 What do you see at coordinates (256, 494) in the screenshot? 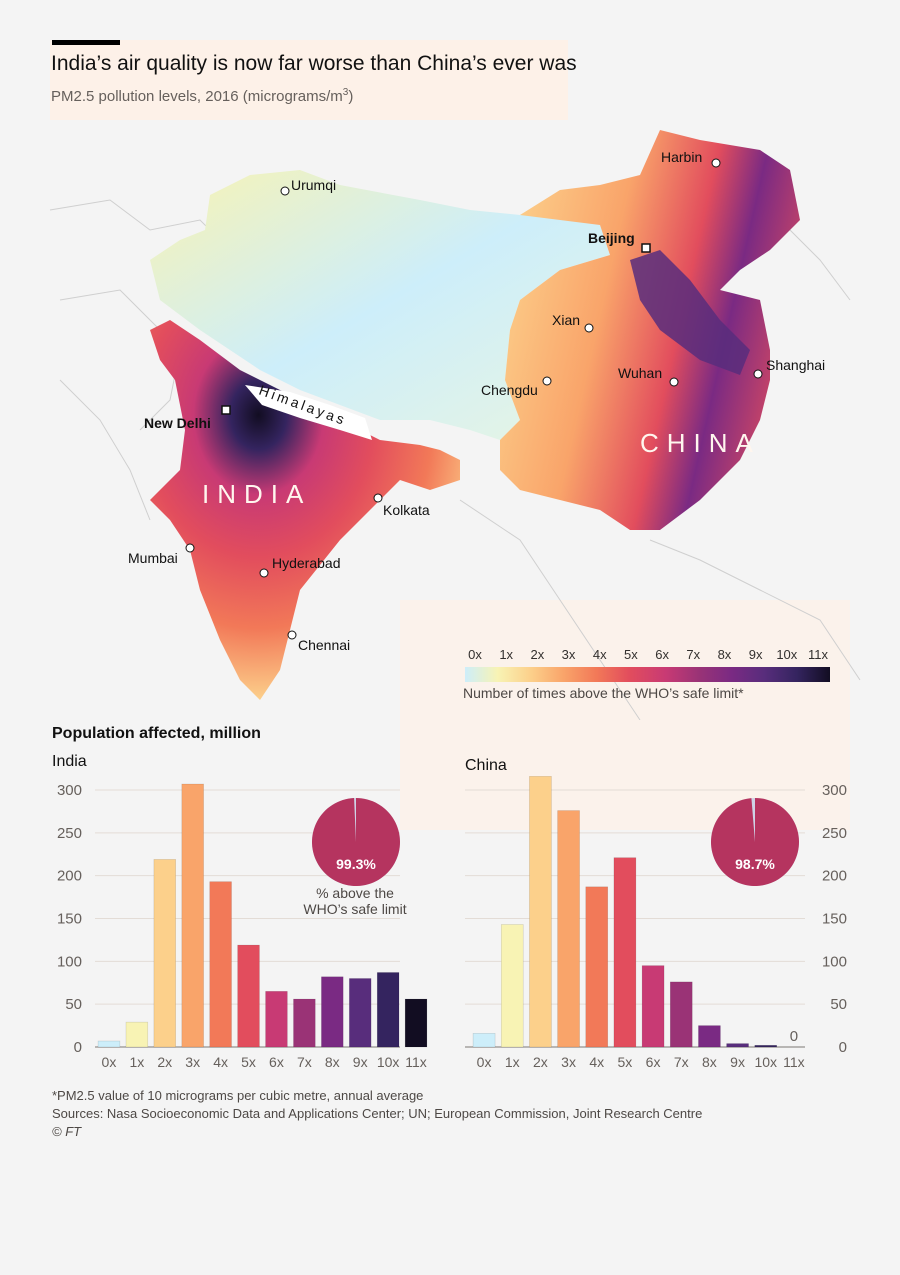
I see `india-country-label: INDIA` at bounding box center [256, 494].